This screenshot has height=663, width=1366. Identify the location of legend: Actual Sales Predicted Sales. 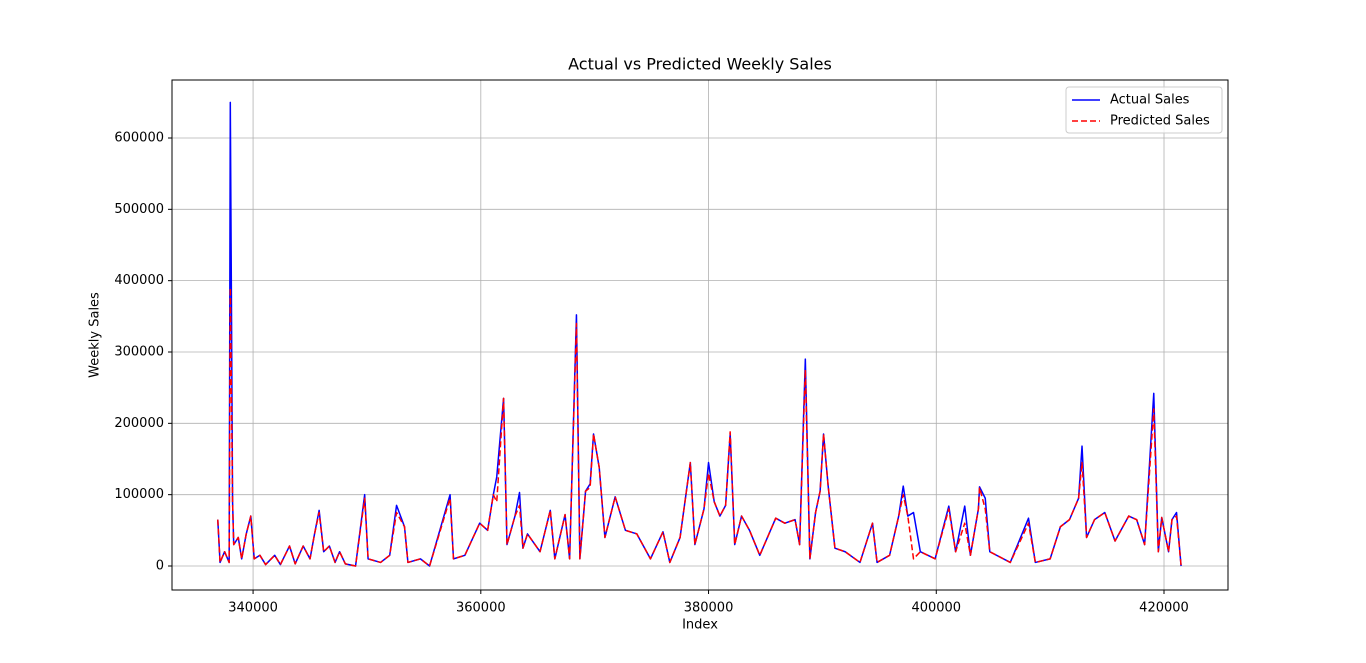
(1144, 110).